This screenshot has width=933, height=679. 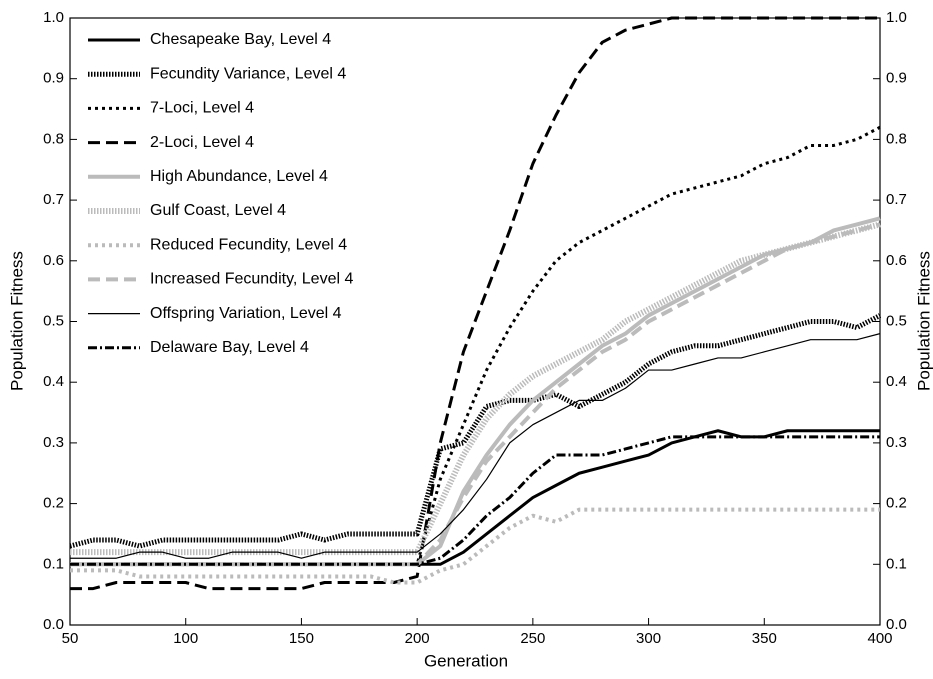 What do you see at coordinates (896, 199) in the screenshot?
I see `y2-tick-label: 0.7` at bounding box center [896, 199].